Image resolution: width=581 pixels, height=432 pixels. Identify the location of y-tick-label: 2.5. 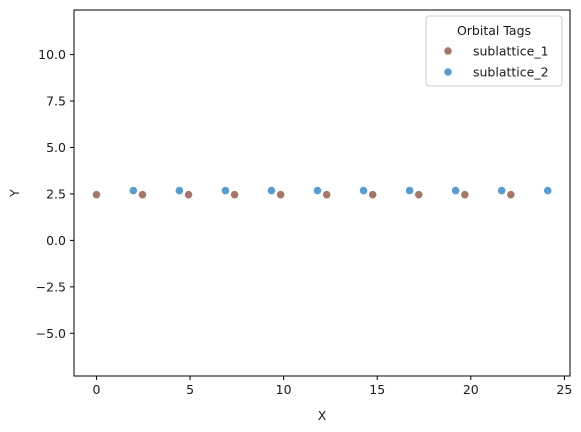
(56, 193).